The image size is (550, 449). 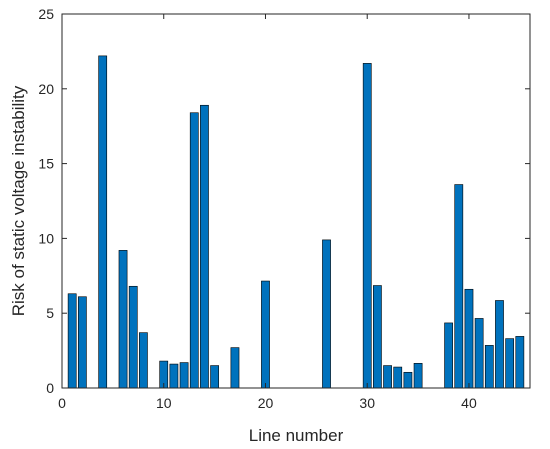 What do you see at coordinates (46, 14) in the screenshot?
I see `y-tick-label: 25` at bounding box center [46, 14].